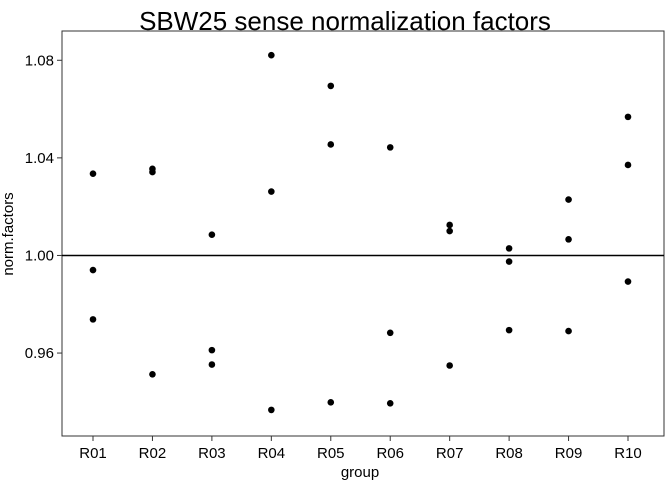 The image size is (672, 480). What do you see at coordinates (39, 255) in the screenshot?
I see `y-tick-label: 1.00` at bounding box center [39, 255].